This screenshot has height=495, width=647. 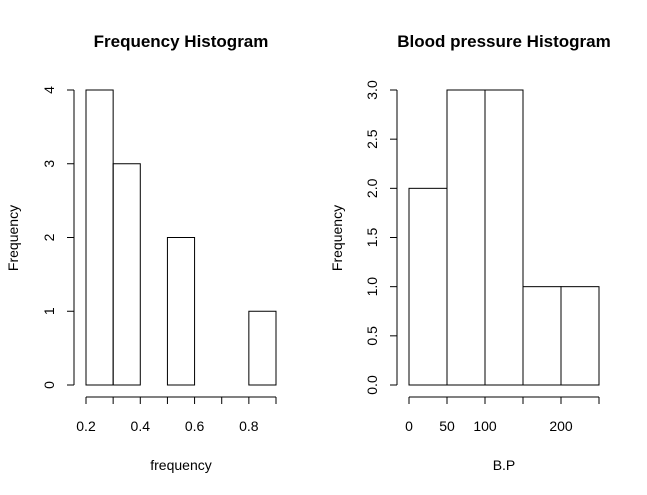 What do you see at coordinates (447, 426) in the screenshot?
I see `x-tick-label: 50` at bounding box center [447, 426].